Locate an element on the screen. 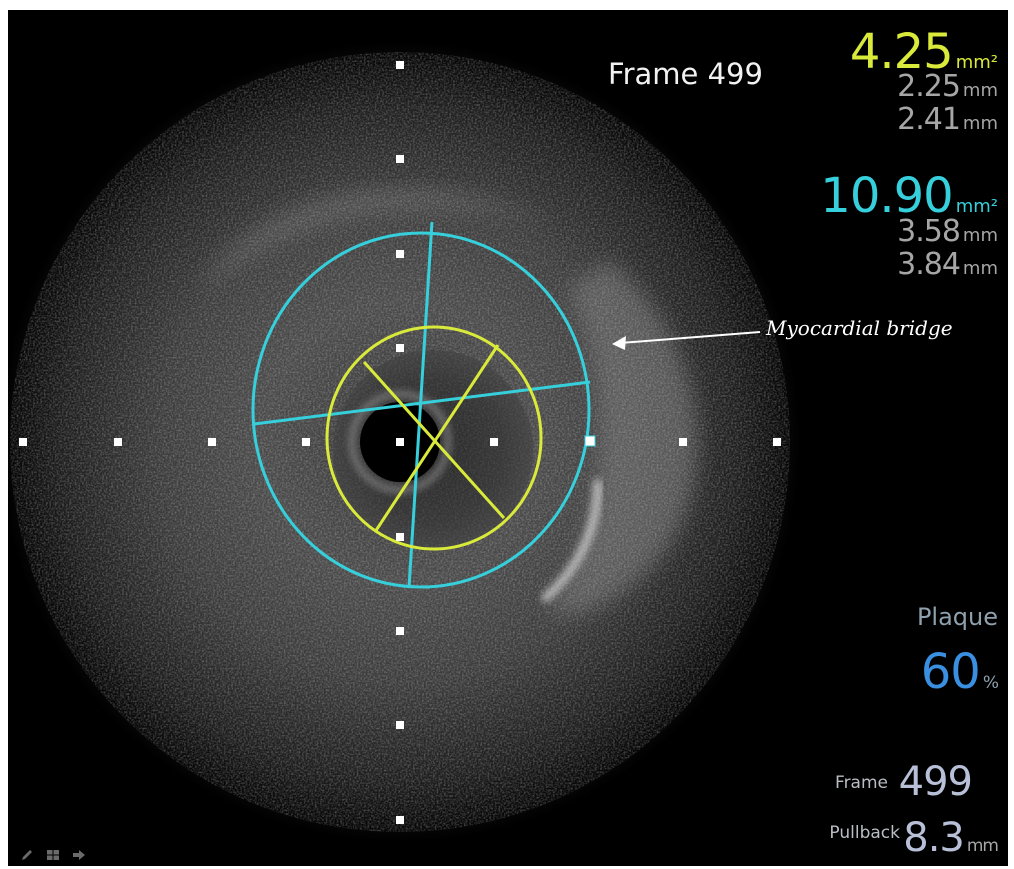 This screenshot has width=1014, height=869. vessel-area-unit: mm² is located at coordinates (976, 206).